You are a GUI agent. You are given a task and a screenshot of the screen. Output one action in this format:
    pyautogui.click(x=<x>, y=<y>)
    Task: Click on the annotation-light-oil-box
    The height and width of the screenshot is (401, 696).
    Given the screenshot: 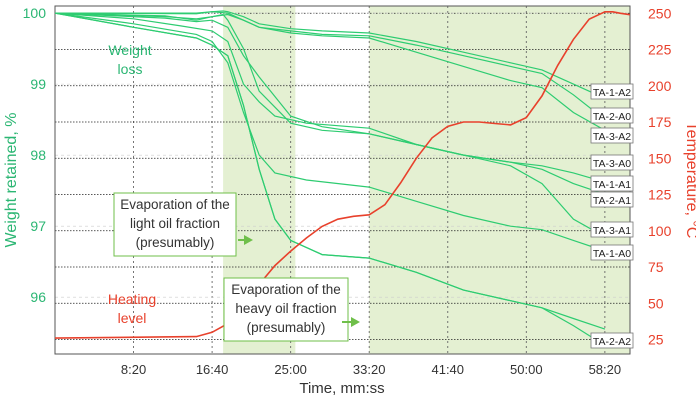 What is the action you would take?
    pyautogui.click(x=175, y=224)
    